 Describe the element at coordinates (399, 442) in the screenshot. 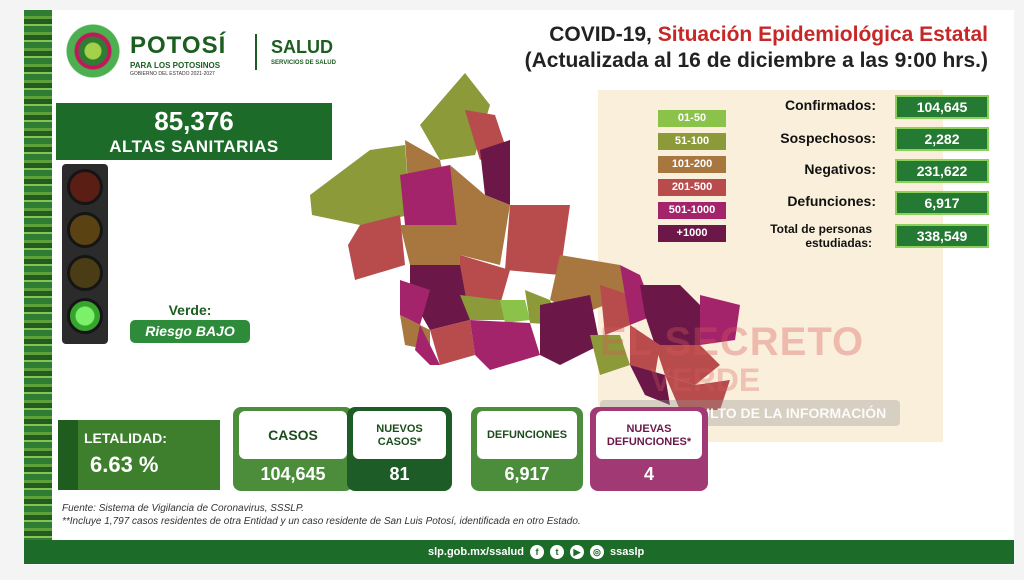

I see `nuevos-casos-label-2: CASOS*` at that location.